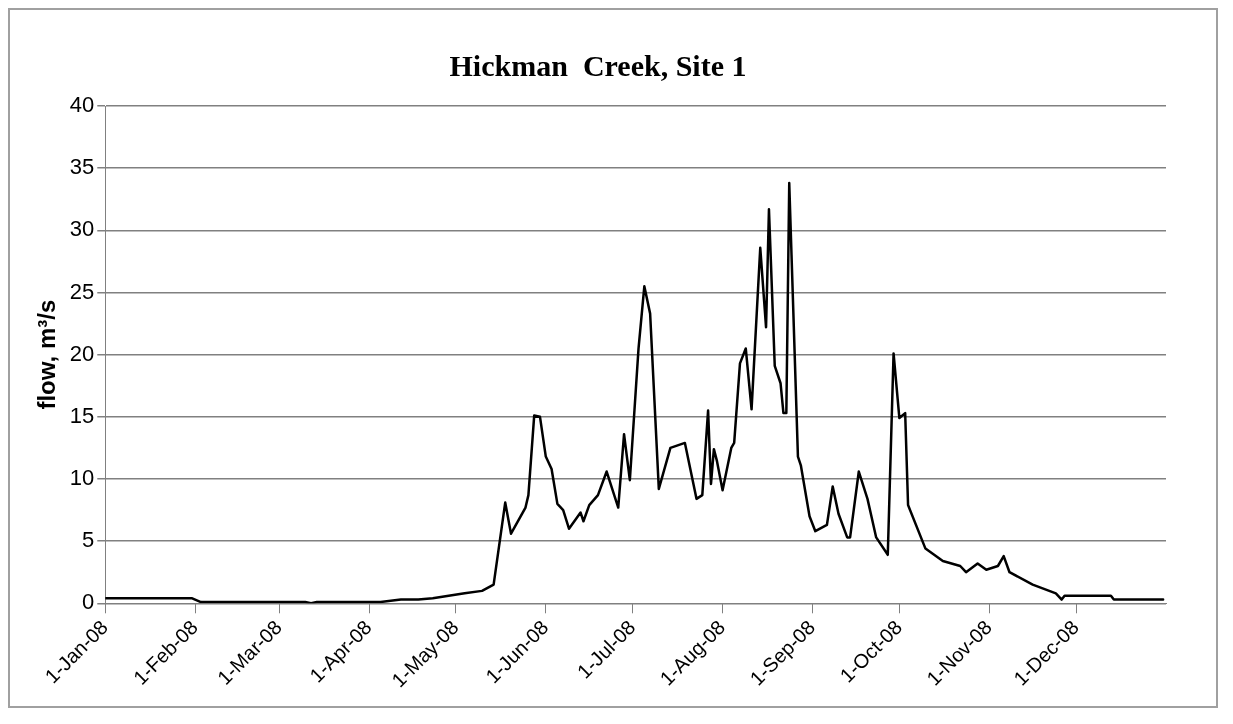  What do you see at coordinates (82, 353) in the screenshot?
I see `y-tick-label: 20` at bounding box center [82, 353].